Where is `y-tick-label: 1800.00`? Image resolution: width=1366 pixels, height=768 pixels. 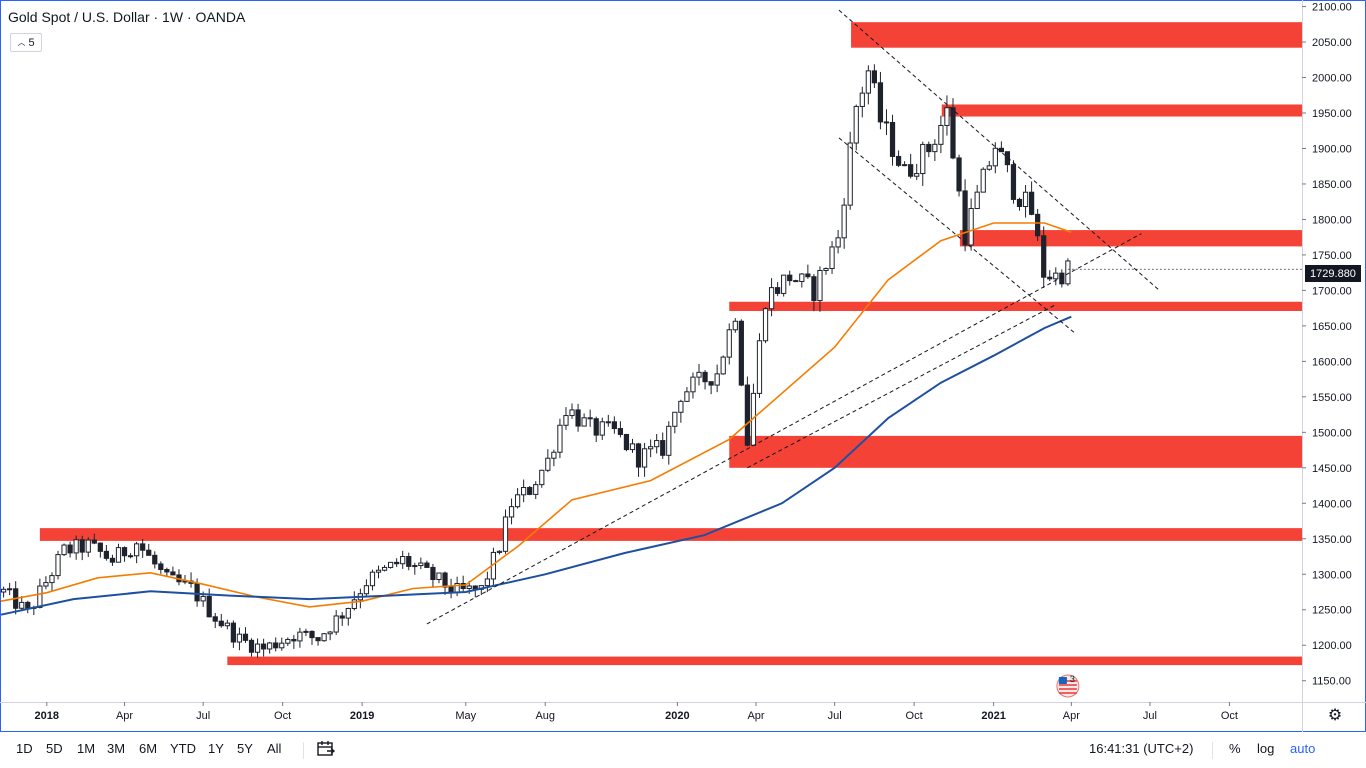
y-tick-label: 1800.00 is located at coordinates (1332, 220).